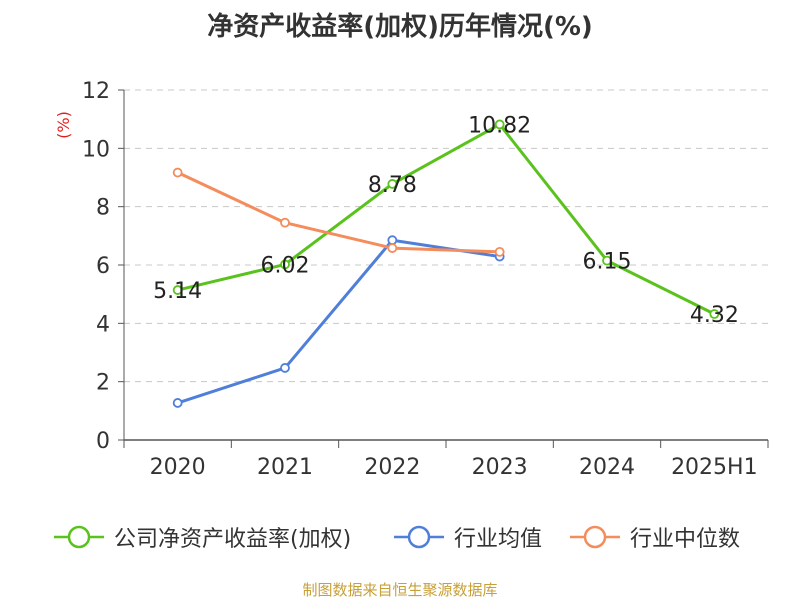 Image resolution: width=800 pixels, height=600 pixels. What do you see at coordinates (400, 27) in the screenshot?
I see `chart-title: 净资产收益率(加权)历年情况(%)` at bounding box center [400, 27].